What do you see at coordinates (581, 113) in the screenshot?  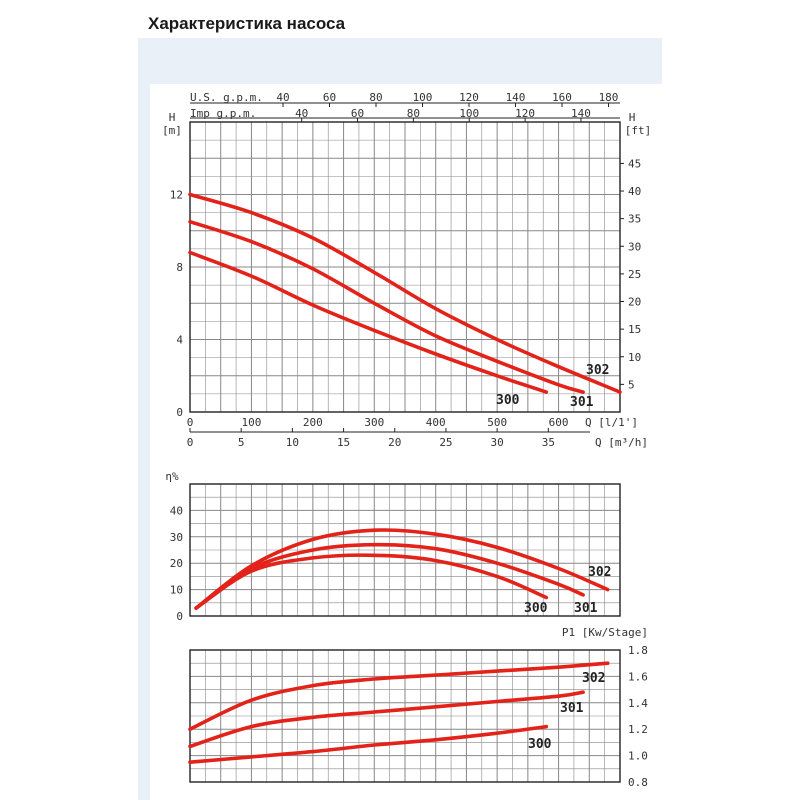 I see `top-axis-2-tick: 140` at bounding box center [581, 113].